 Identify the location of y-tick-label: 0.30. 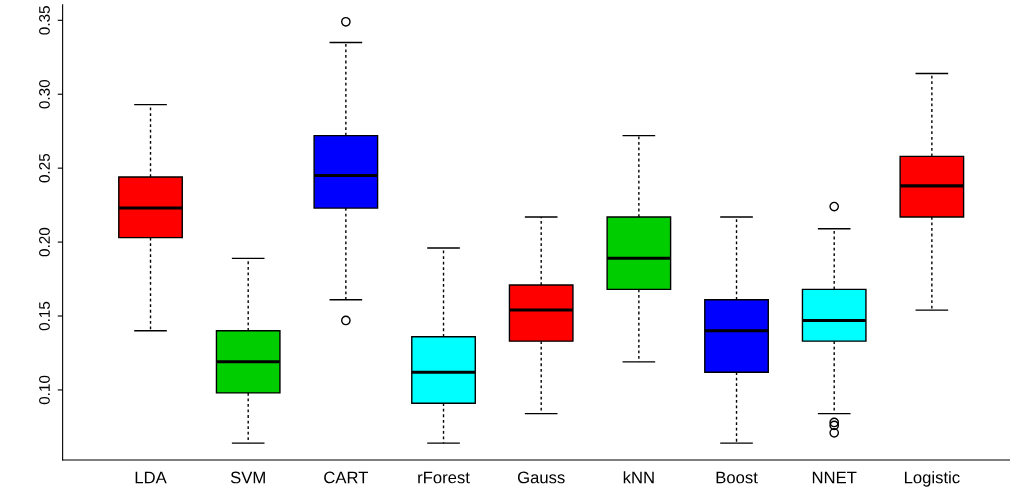
(44, 94).